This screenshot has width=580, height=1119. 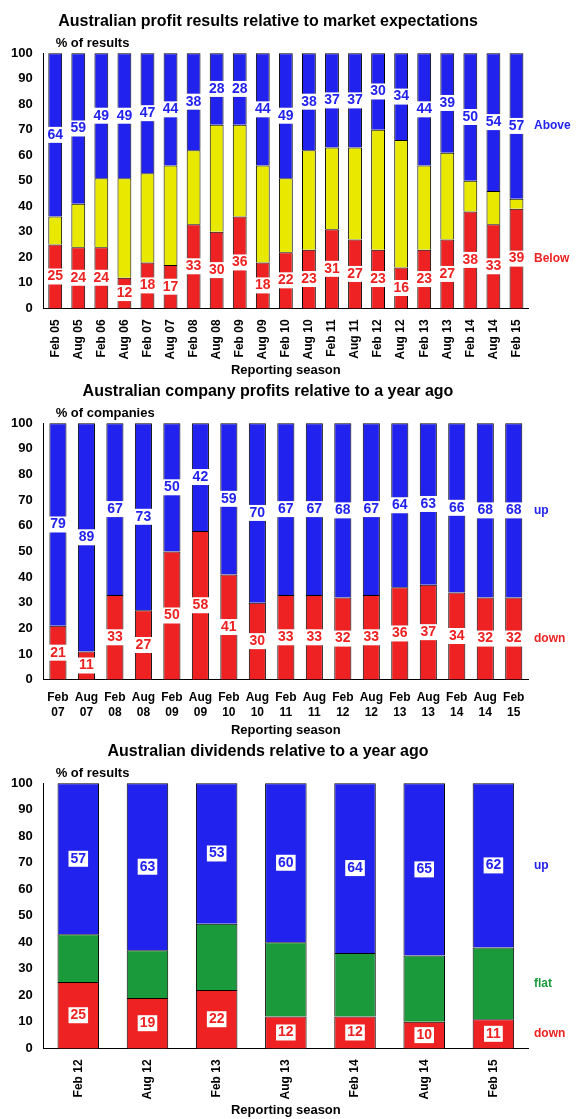 What do you see at coordinates (401, 95) in the screenshot?
I see `data-label: 34` at bounding box center [401, 95].